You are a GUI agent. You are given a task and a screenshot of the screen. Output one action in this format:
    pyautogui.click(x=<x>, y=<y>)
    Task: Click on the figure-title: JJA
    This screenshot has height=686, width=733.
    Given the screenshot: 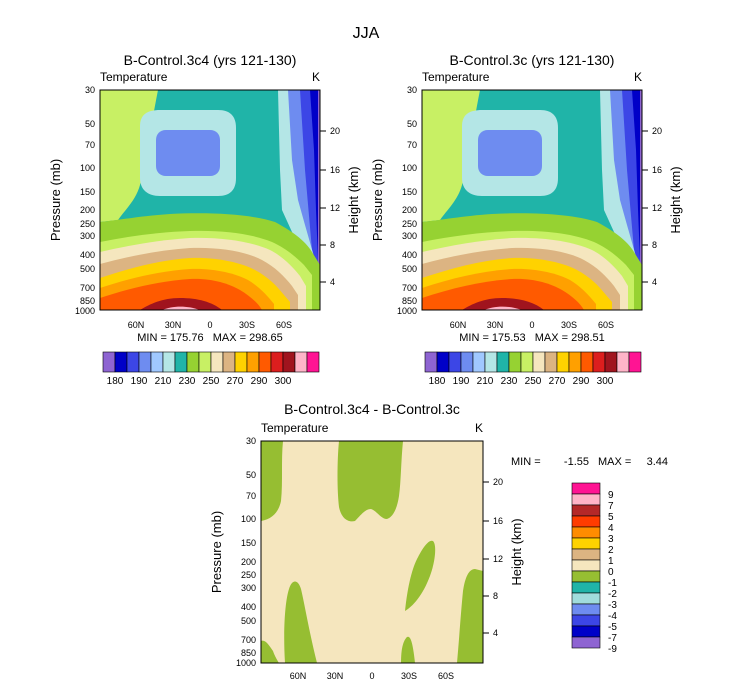 What is the action you would take?
    pyautogui.click(x=366, y=33)
    